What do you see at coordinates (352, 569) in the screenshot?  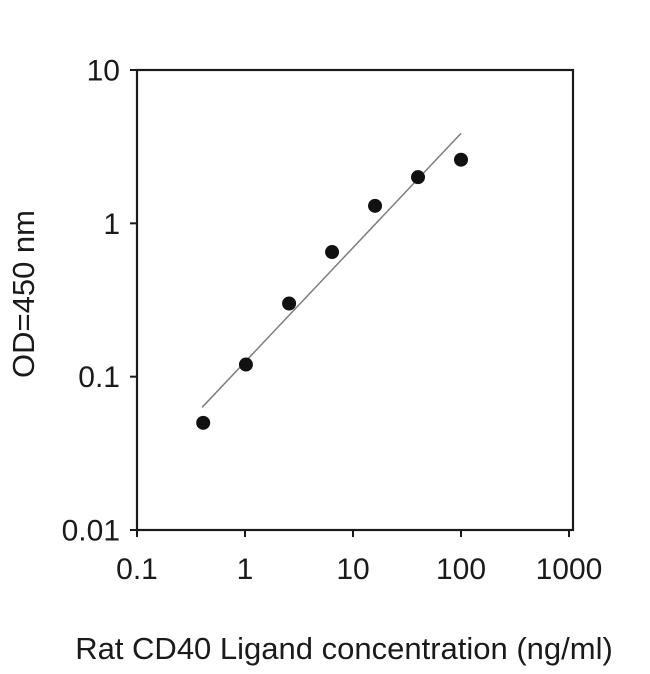 I see `x-tick-label: 10` at bounding box center [352, 569].